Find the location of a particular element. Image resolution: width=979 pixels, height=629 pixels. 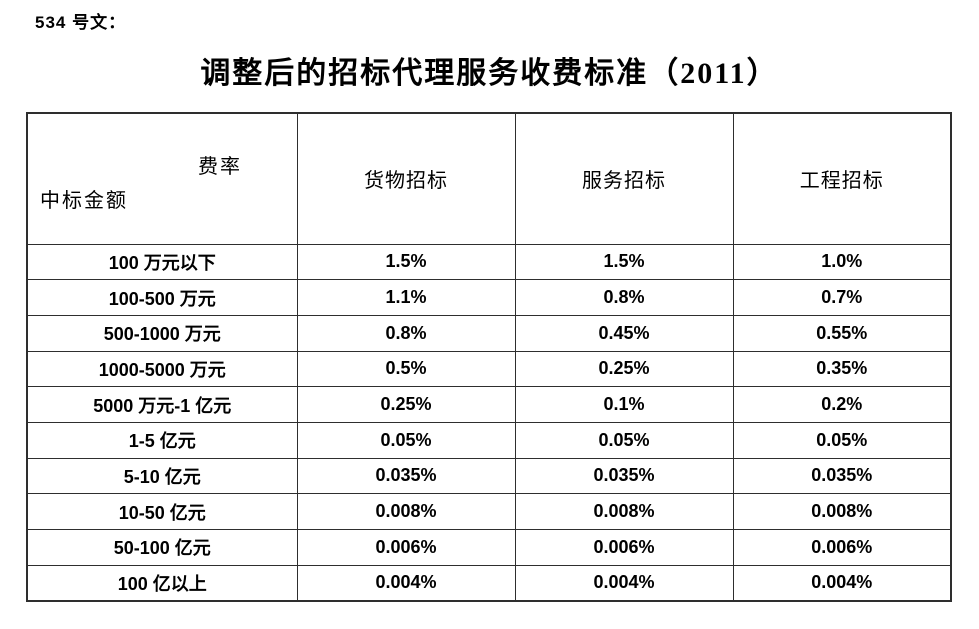

table-row: 10-50 亿元 0.008% 0.008% 0.008% is located at coordinates (489, 511).